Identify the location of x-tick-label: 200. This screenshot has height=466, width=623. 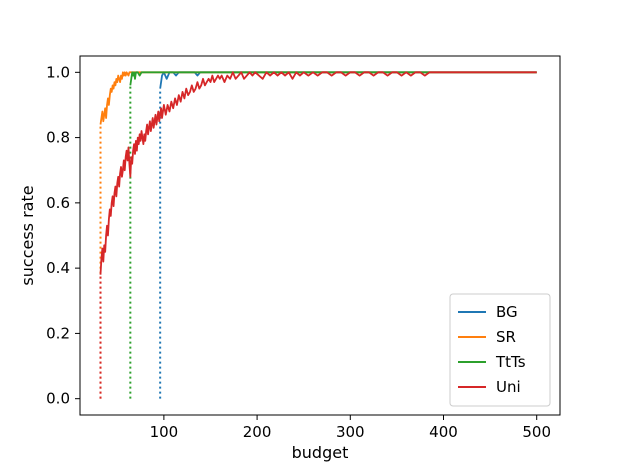
(257, 432).